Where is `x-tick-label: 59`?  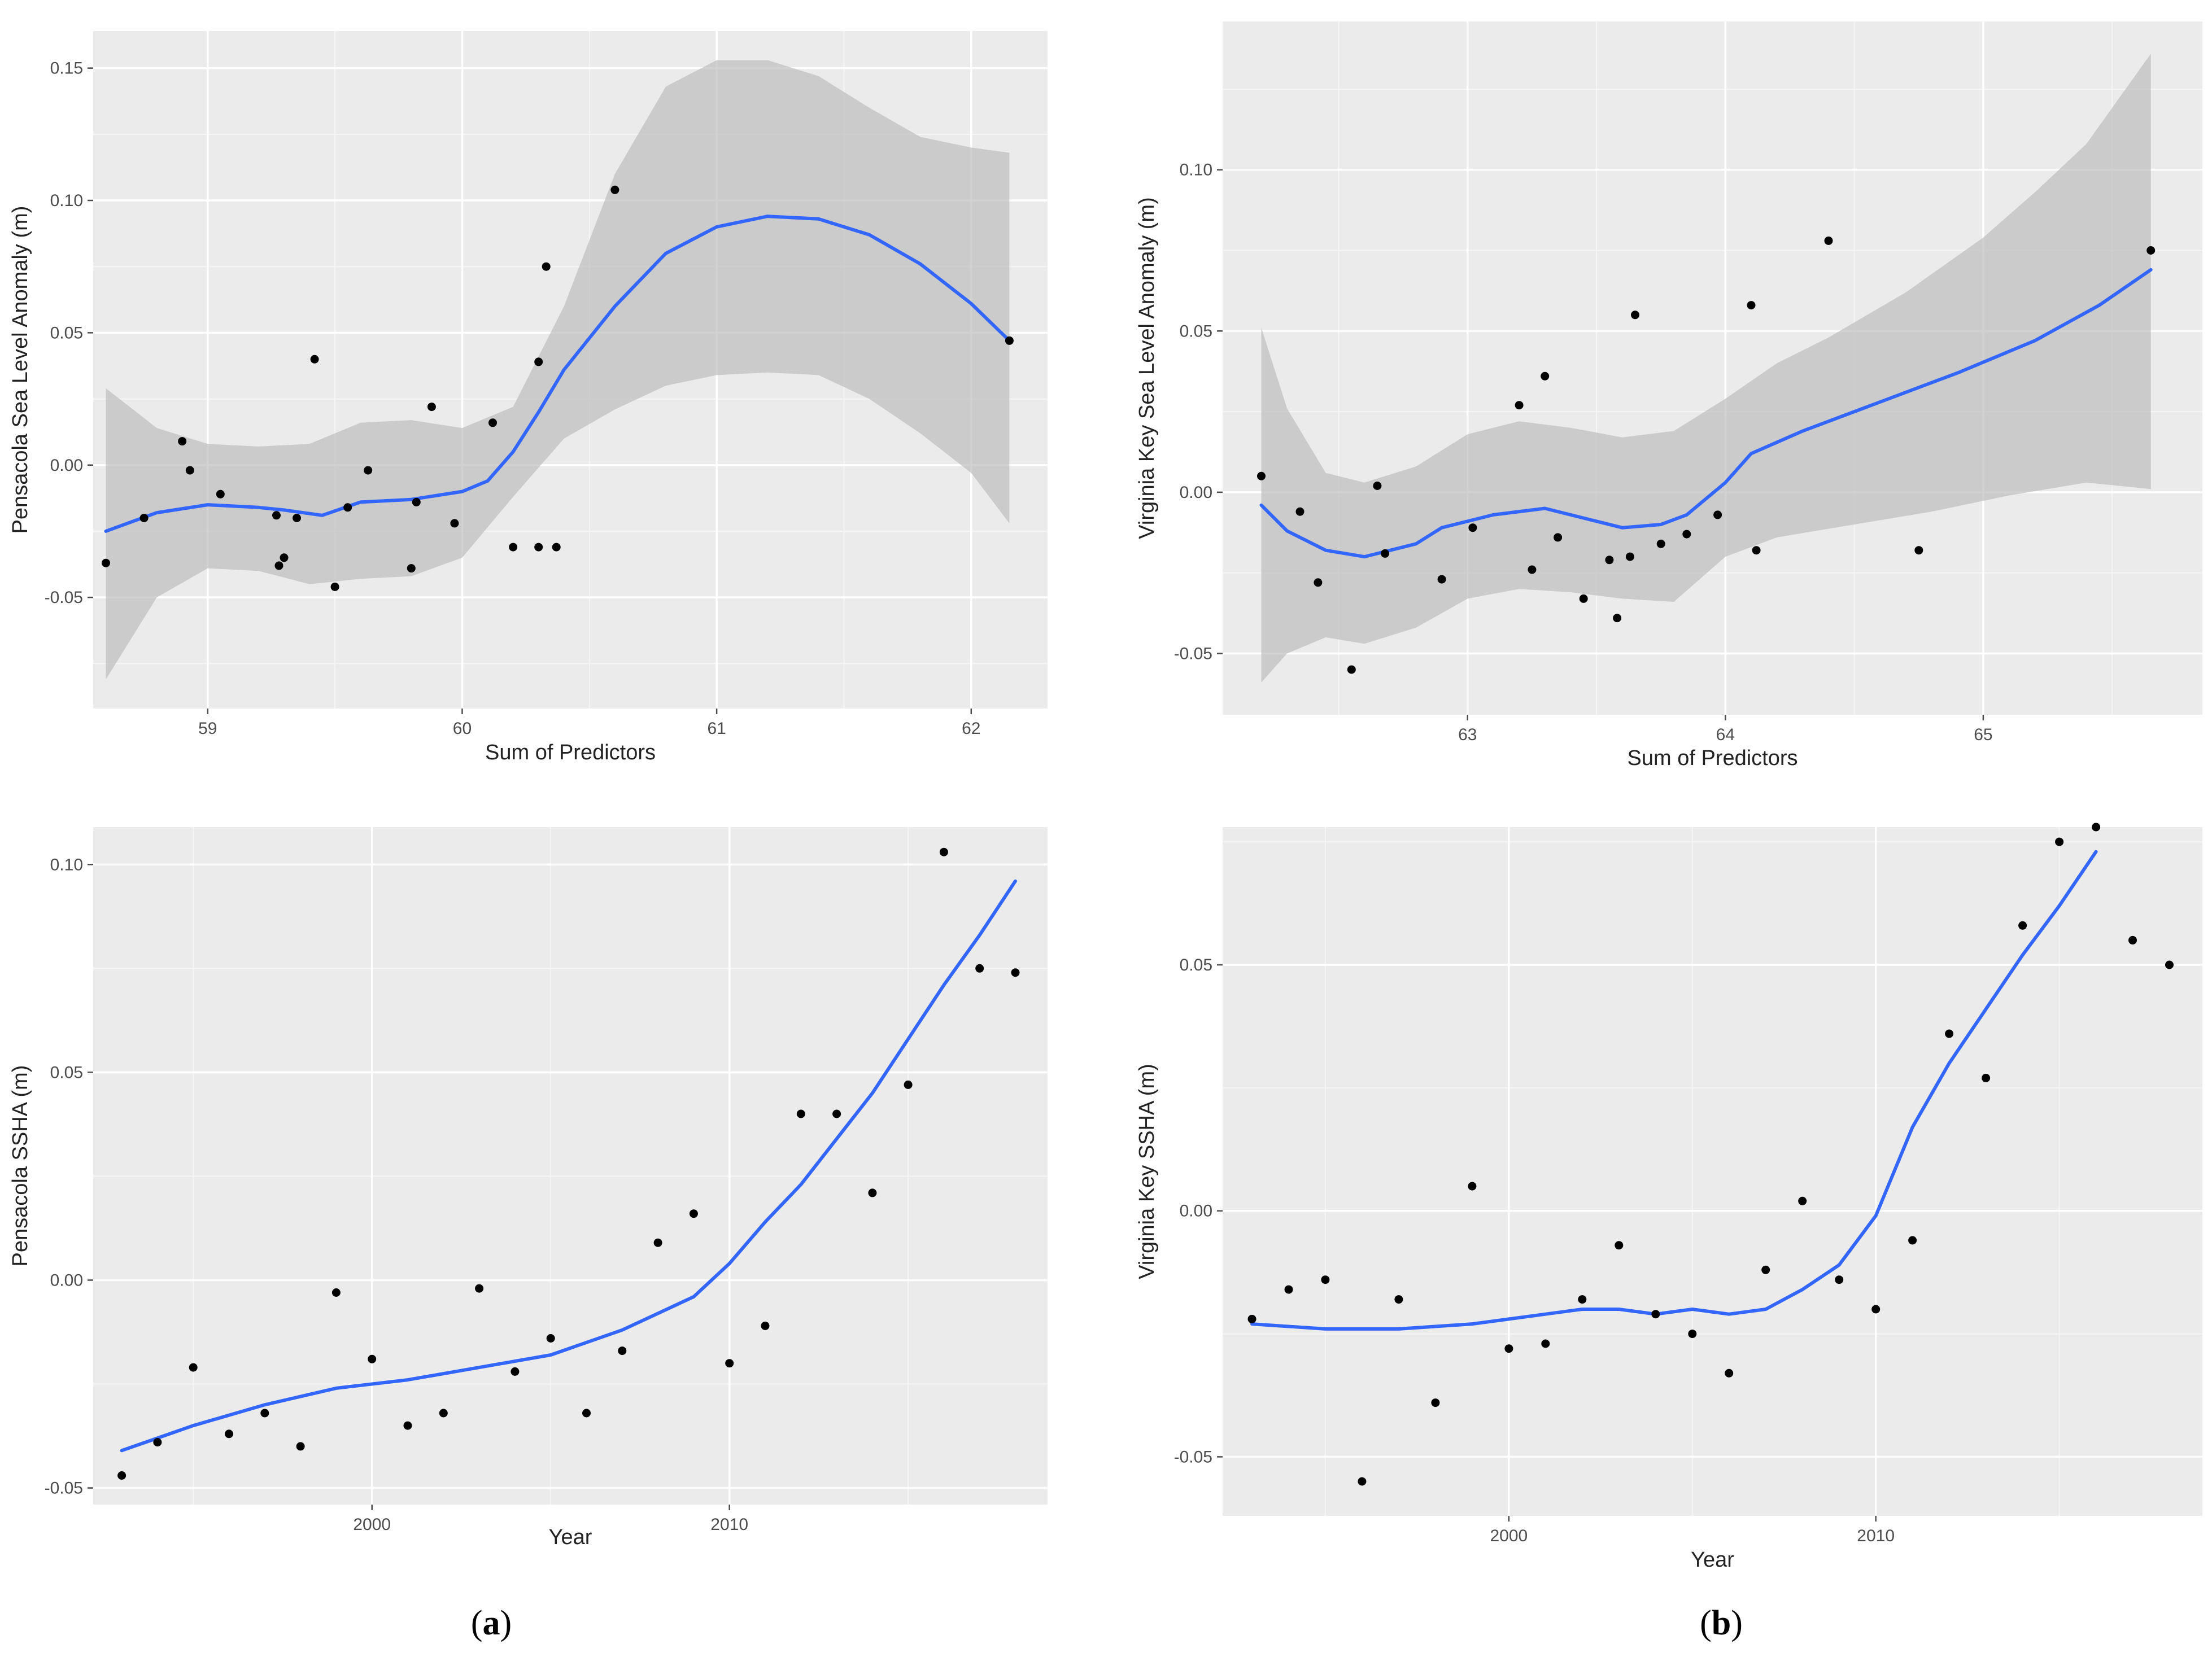 x-tick-label: 59 is located at coordinates (207, 729).